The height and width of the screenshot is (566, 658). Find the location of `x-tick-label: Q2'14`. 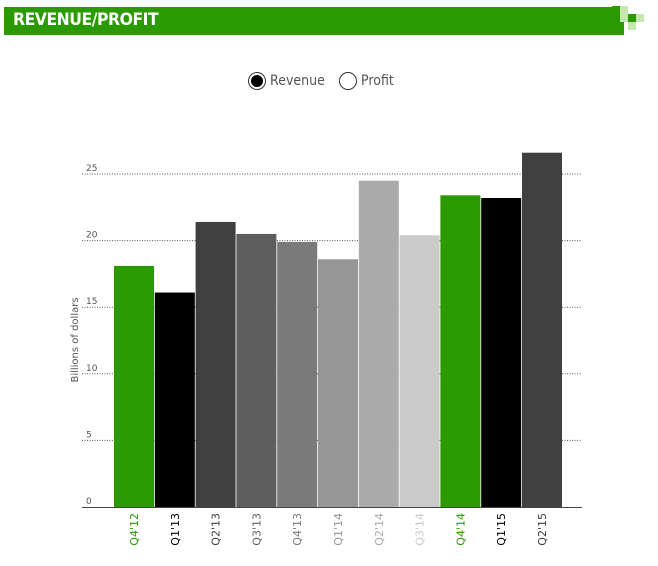

x-tick-label: Q2'14 is located at coordinates (379, 529).